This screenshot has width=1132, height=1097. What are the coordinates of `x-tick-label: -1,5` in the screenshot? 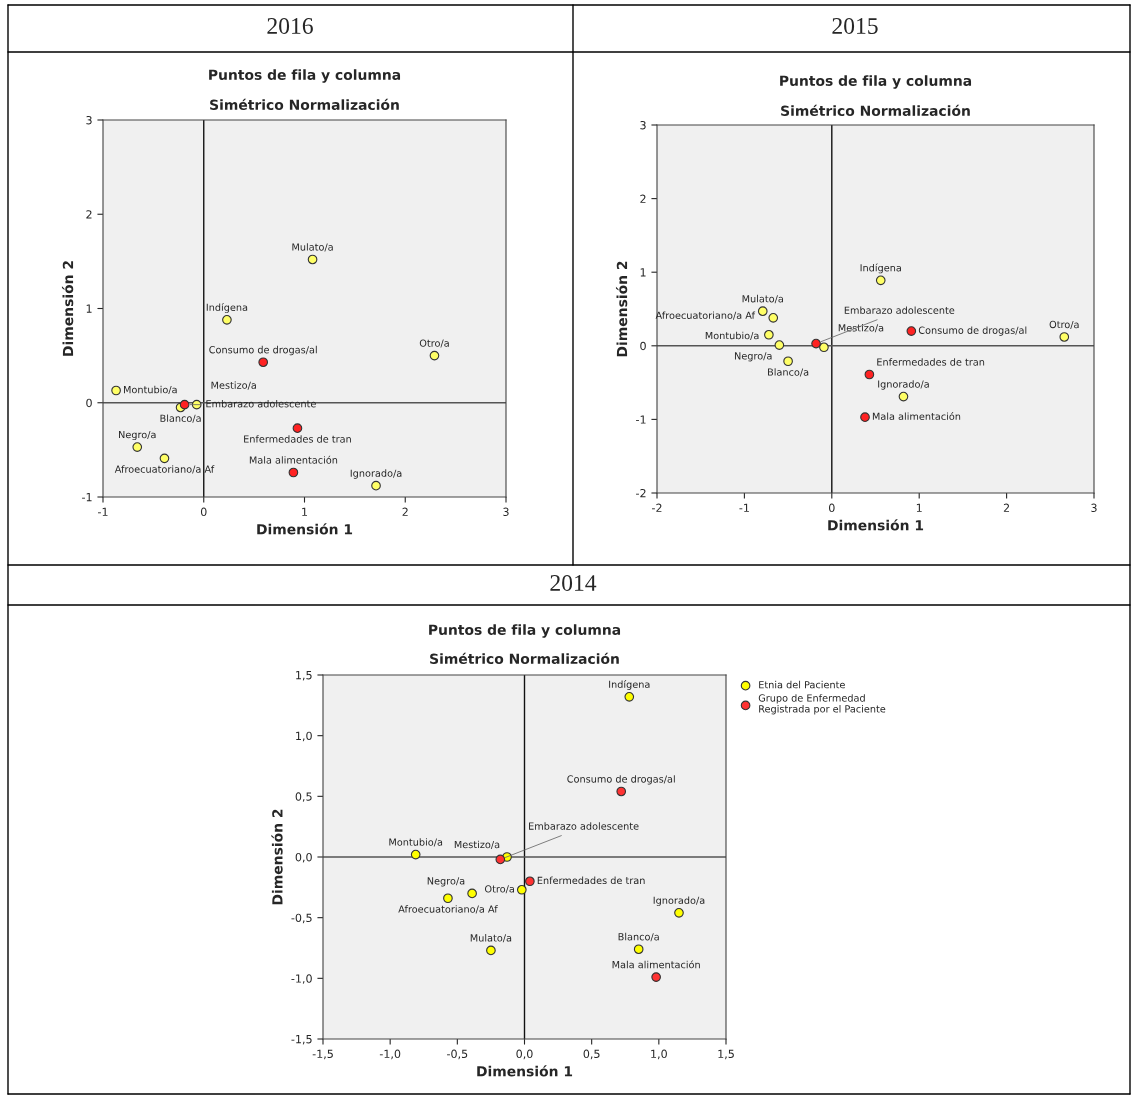 It's located at (322, 1054).